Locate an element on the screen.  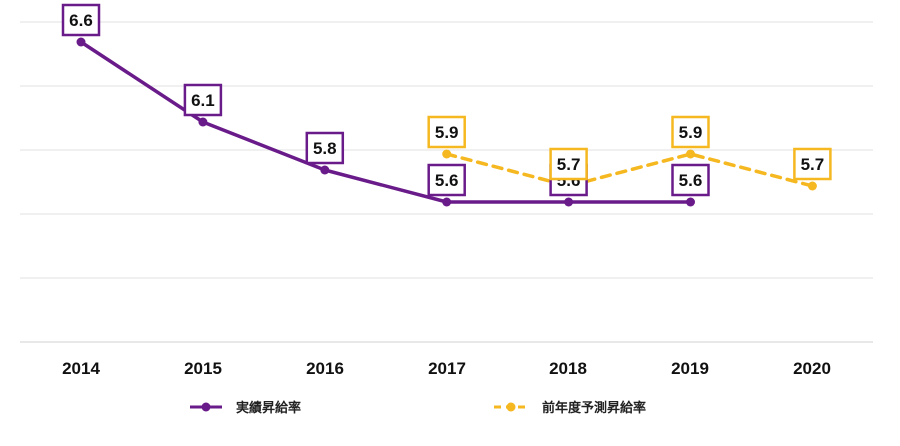
data-label: 5.8 is located at coordinates (325, 148).